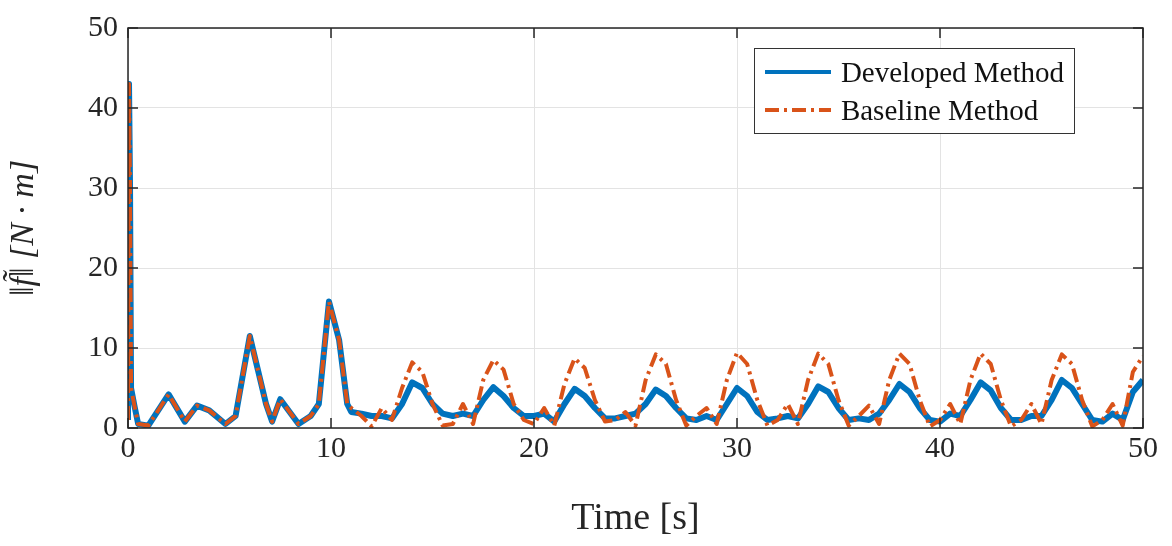  What do you see at coordinates (1143, 446) in the screenshot?
I see `x-tick-label: 50` at bounding box center [1143, 446].